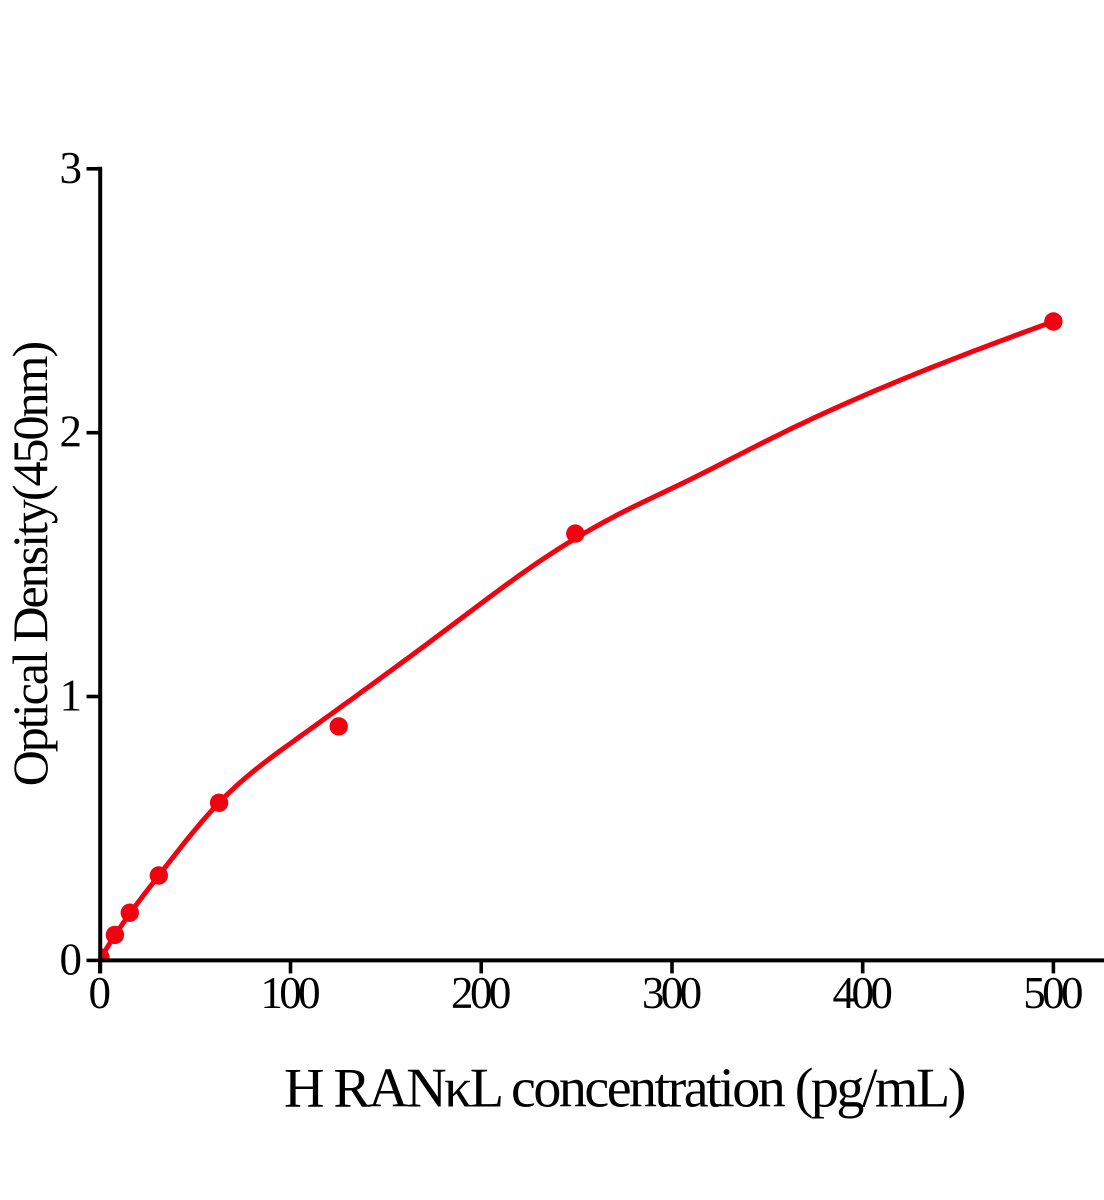 Image resolution: width=1104 pixels, height=1200 pixels. I want to click on svg-text: 100, so click(289, 993).